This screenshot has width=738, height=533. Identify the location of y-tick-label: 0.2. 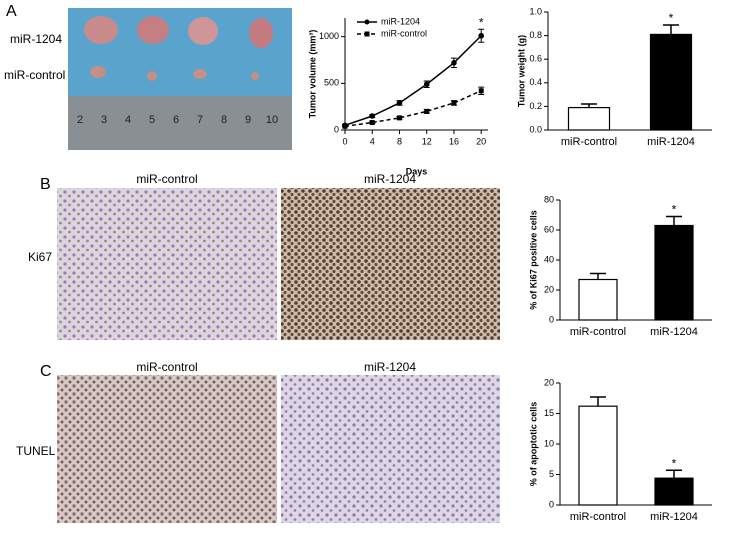
(535, 106).